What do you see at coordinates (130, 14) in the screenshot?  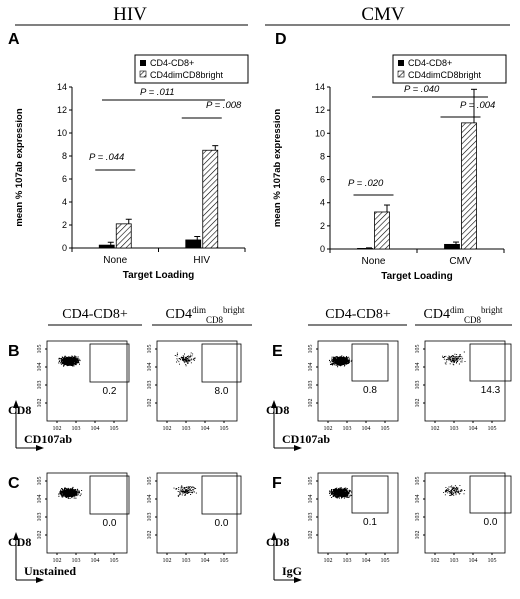 I see `header-hiv: HIV` at bounding box center [130, 14].